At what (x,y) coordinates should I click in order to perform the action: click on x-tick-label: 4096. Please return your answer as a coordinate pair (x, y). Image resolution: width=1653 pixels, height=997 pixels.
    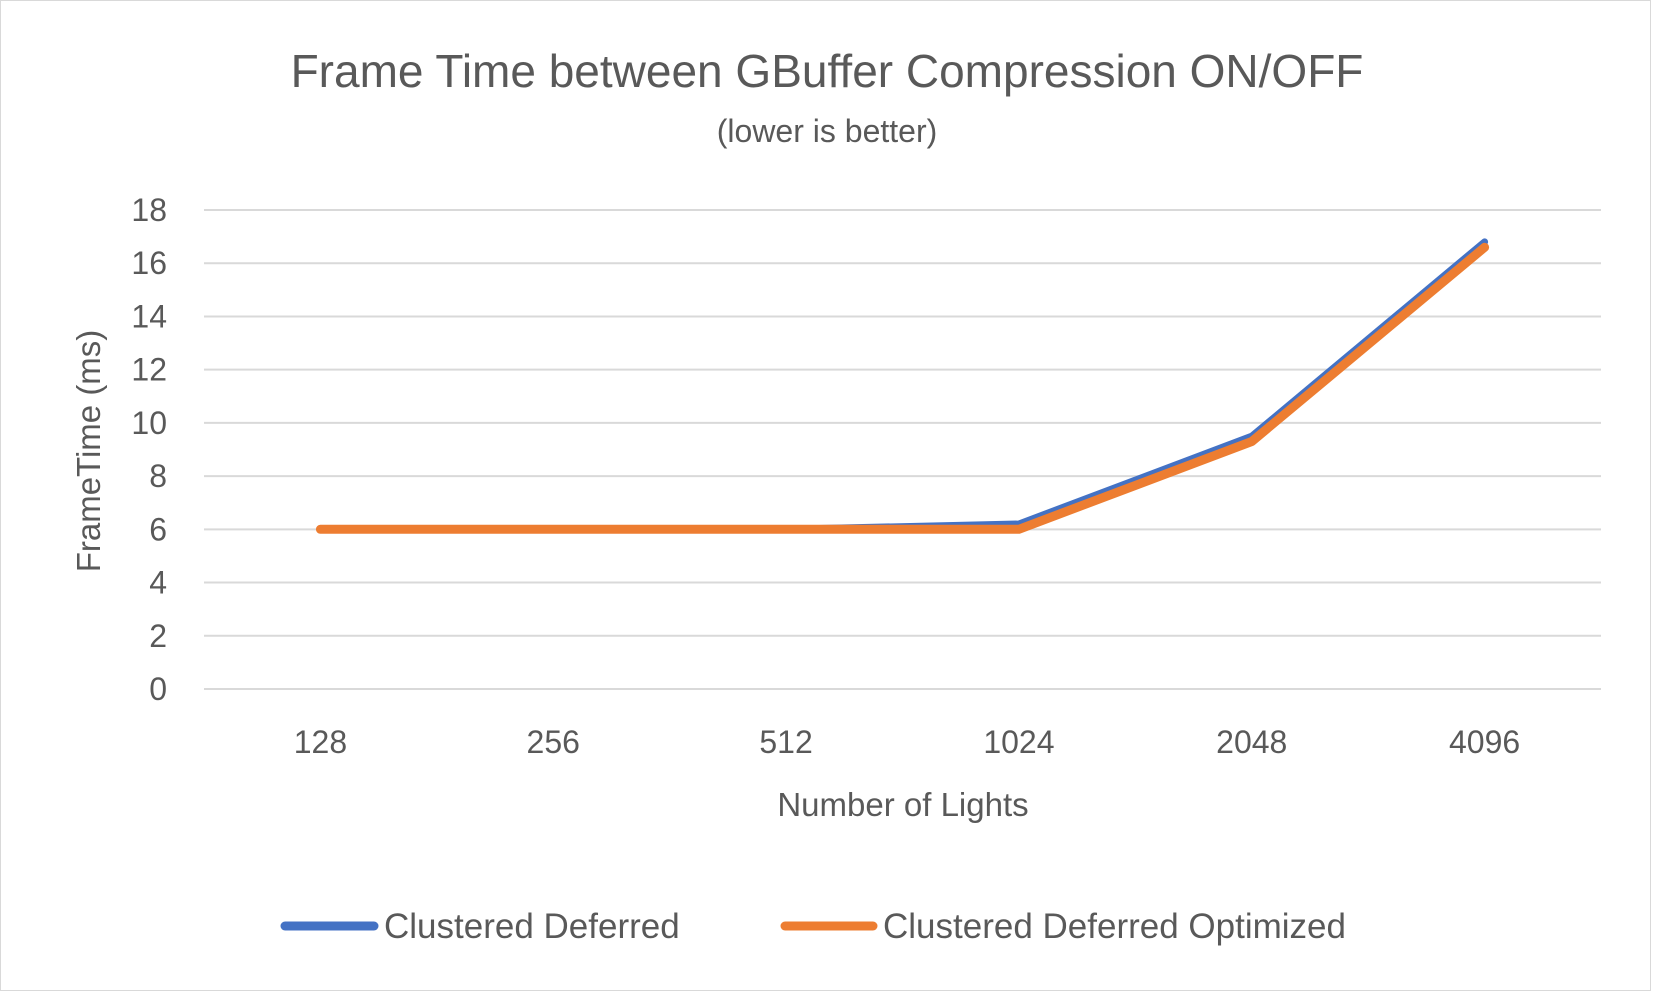
    Looking at the image, I should click on (1484, 742).